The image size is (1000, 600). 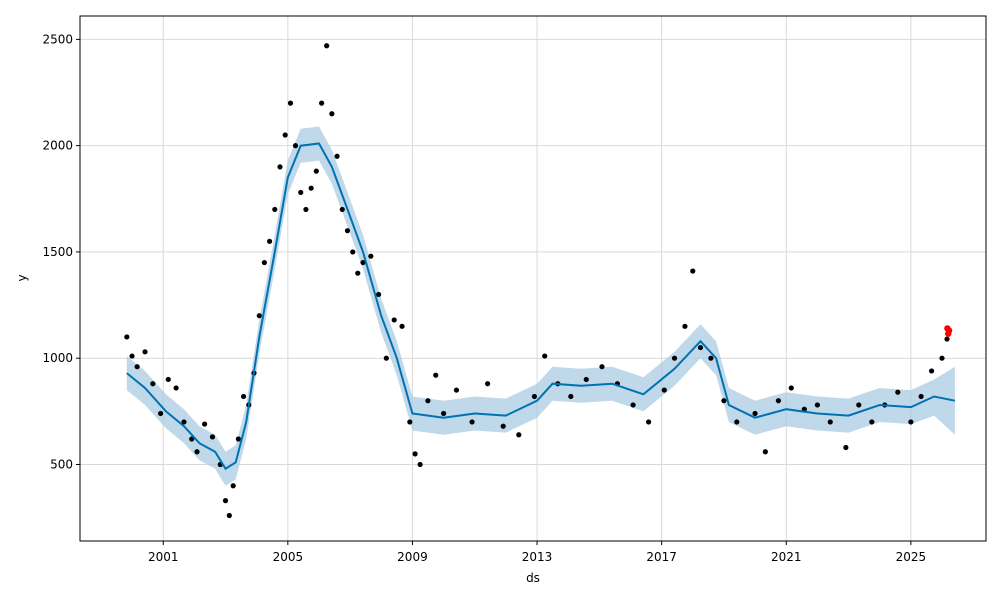 What do you see at coordinates (786, 557) in the screenshot?
I see `x-tick-label: 2021` at bounding box center [786, 557].